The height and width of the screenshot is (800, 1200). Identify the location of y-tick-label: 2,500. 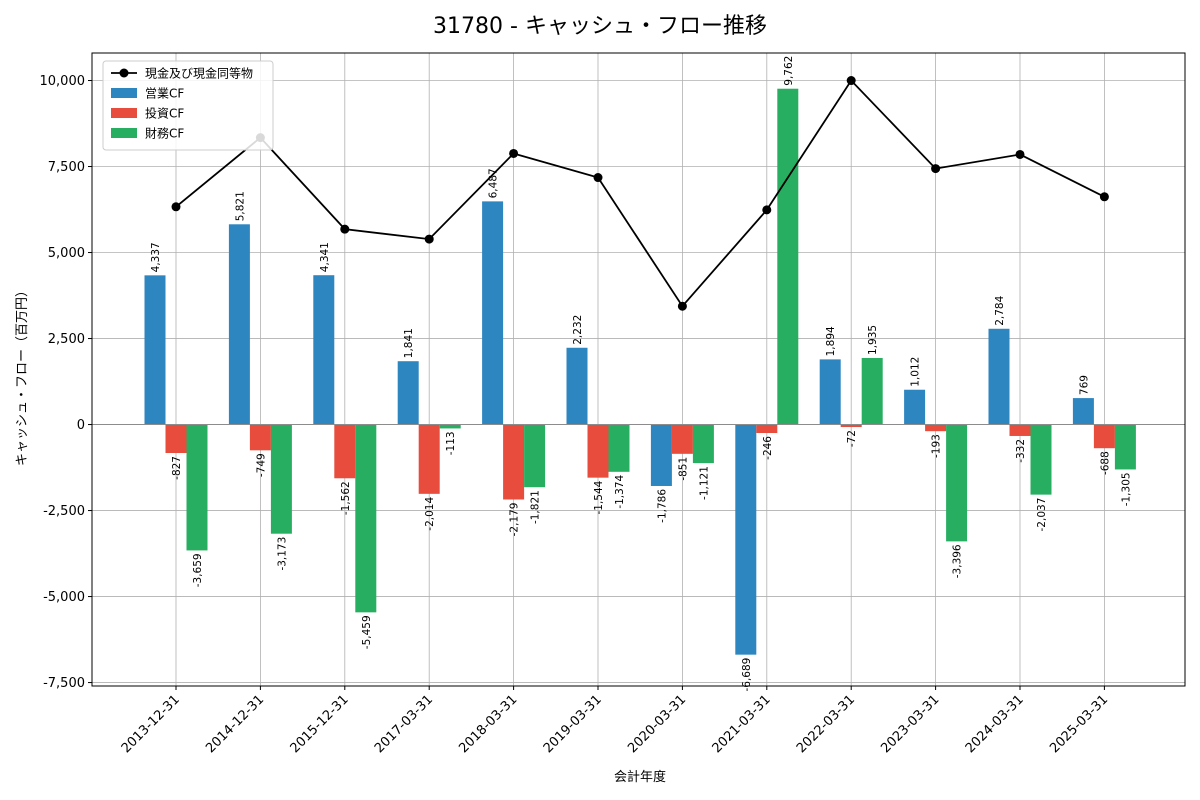
(66, 339).